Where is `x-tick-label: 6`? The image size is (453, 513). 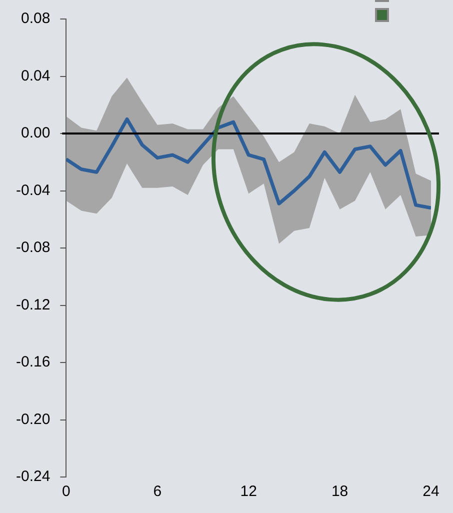 x-tick-label: 6 is located at coordinates (157, 491).